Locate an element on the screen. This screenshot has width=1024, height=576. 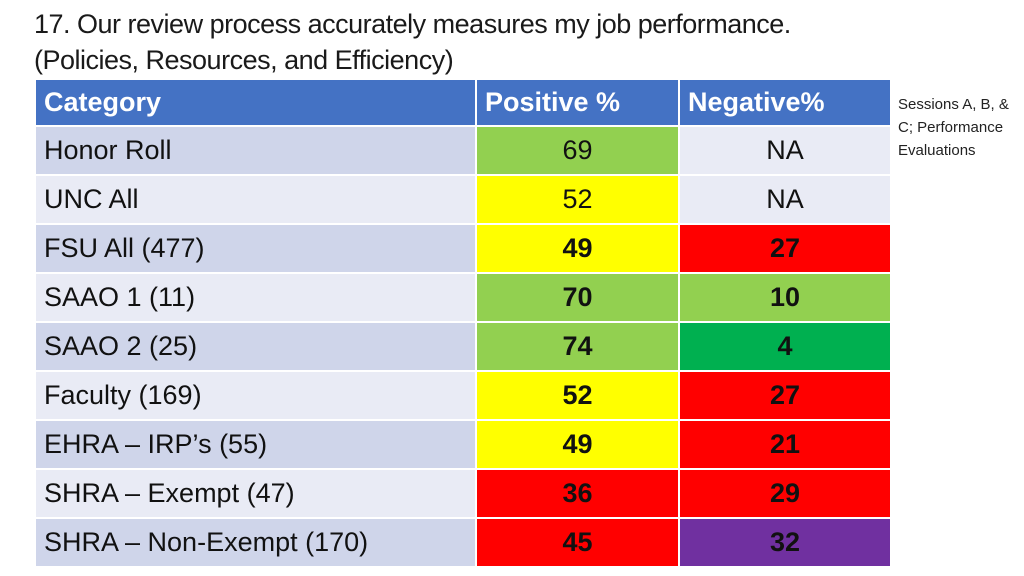
table-row: Honor Roll 69 NA is located at coordinates (463, 150).